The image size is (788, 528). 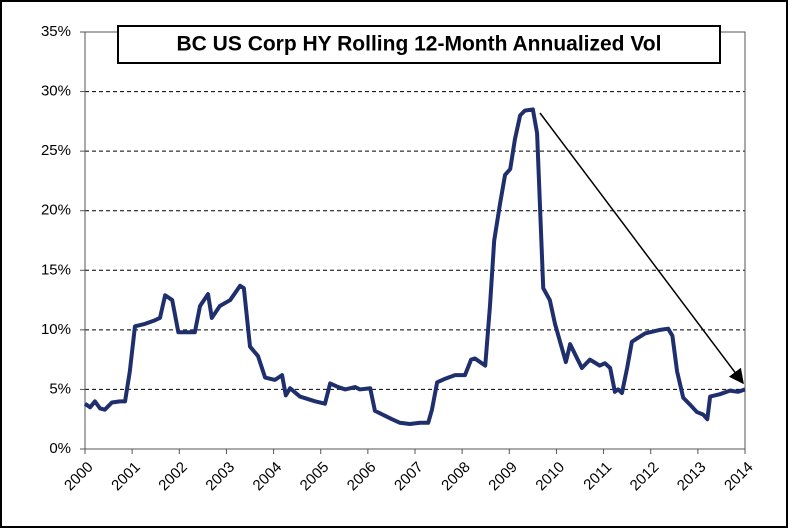 What do you see at coordinates (641, 248) in the screenshot?
I see `trend-arrow` at bounding box center [641, 248].